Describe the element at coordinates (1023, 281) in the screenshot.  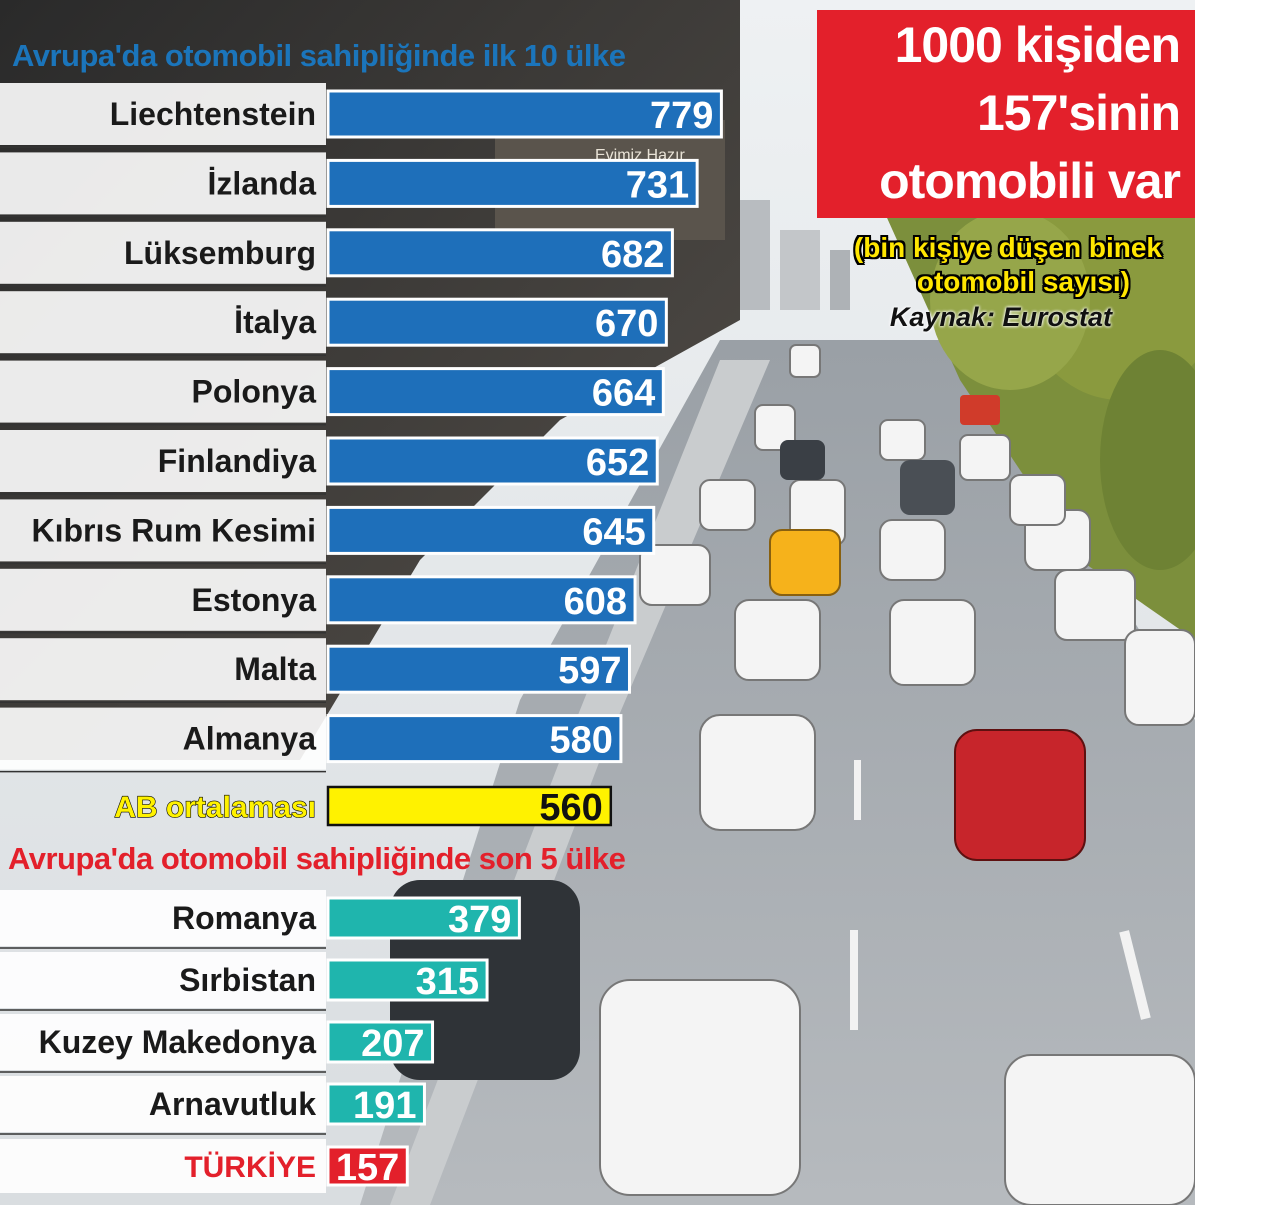
I see `unit-note-line-2: otomobil sayısı)` at that location.